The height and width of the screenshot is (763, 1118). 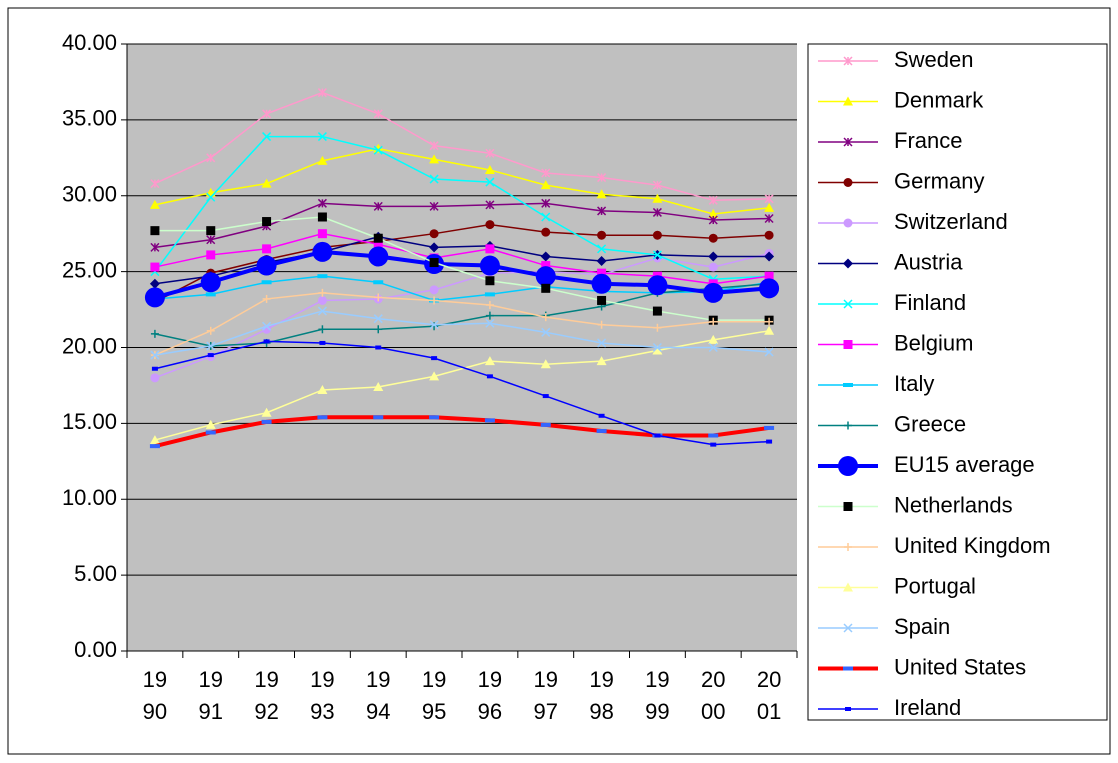 What do you see at coordinates (89, 345) in the screenshot?
I see `y-tick-label: 20.00` at bounding box center [89, 345].